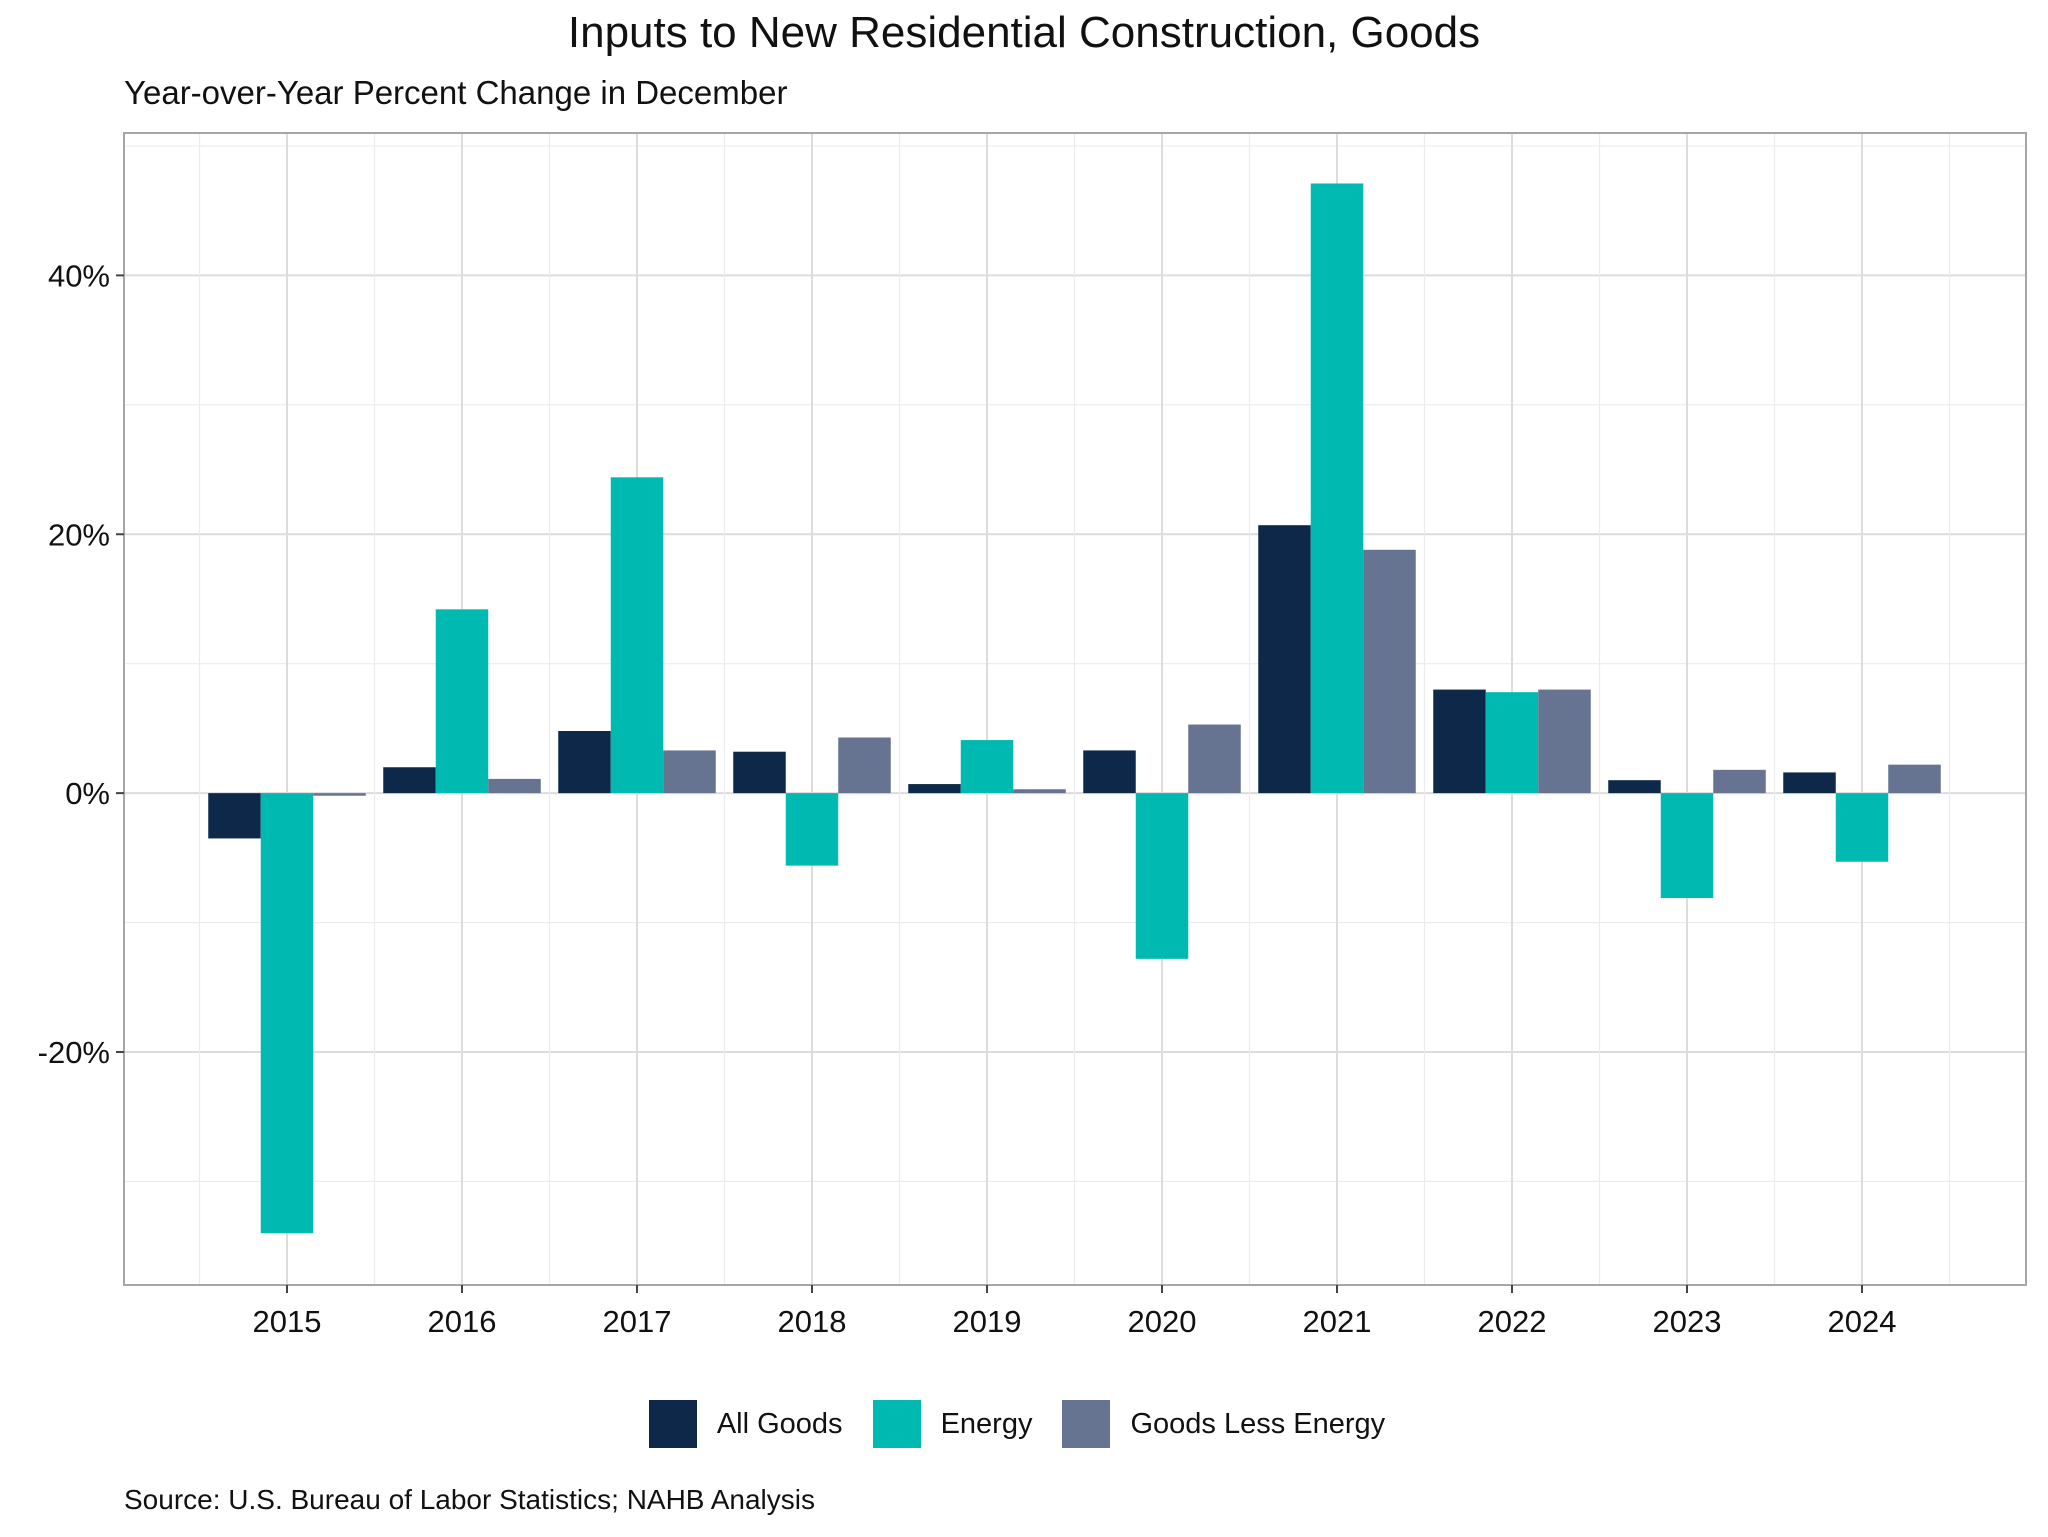 The width and height of the screenshot is (2048, 1537). I want to click on bar-all-goods-2017, so click(584, 762).